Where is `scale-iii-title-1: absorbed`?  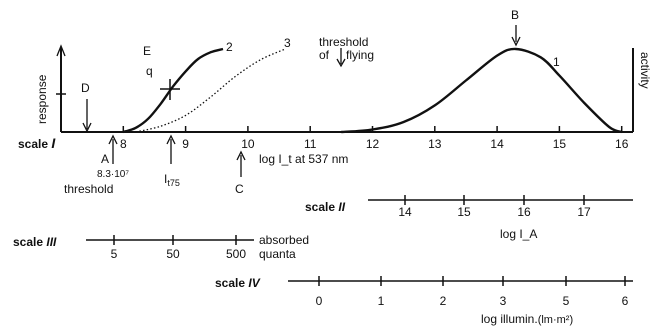
scale-iii-title-1: absorbed is located at coordinates (284, 240).